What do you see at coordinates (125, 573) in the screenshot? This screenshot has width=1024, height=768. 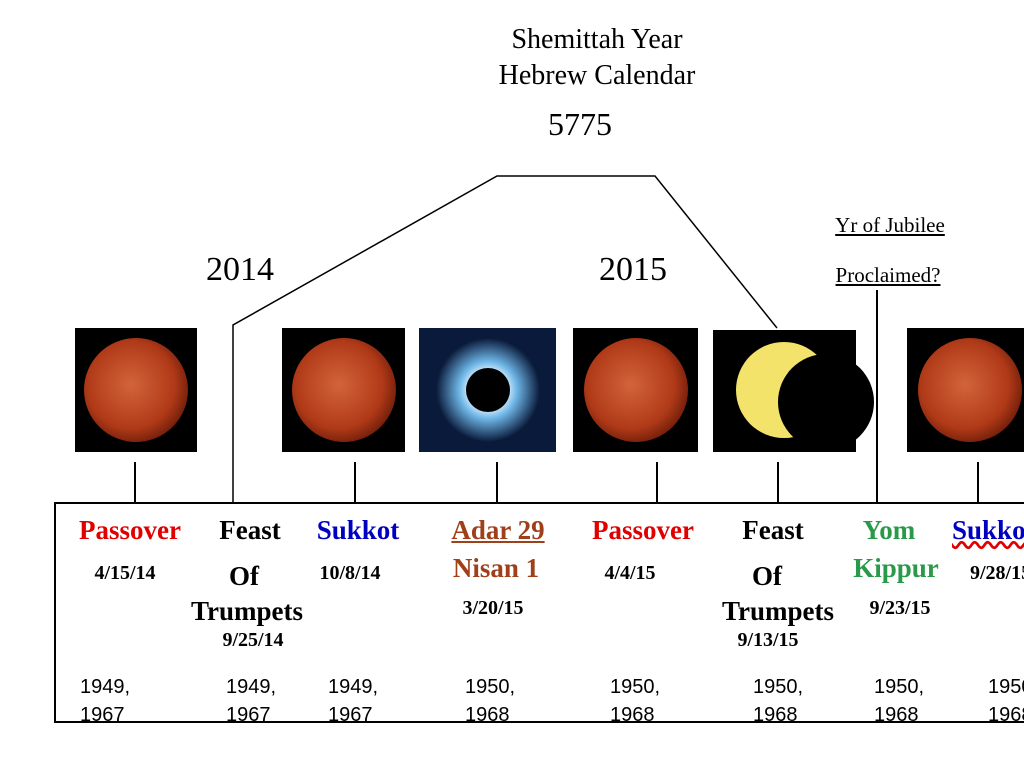 I see `event-date: 4/15/14` at bounding box center [125, 573].